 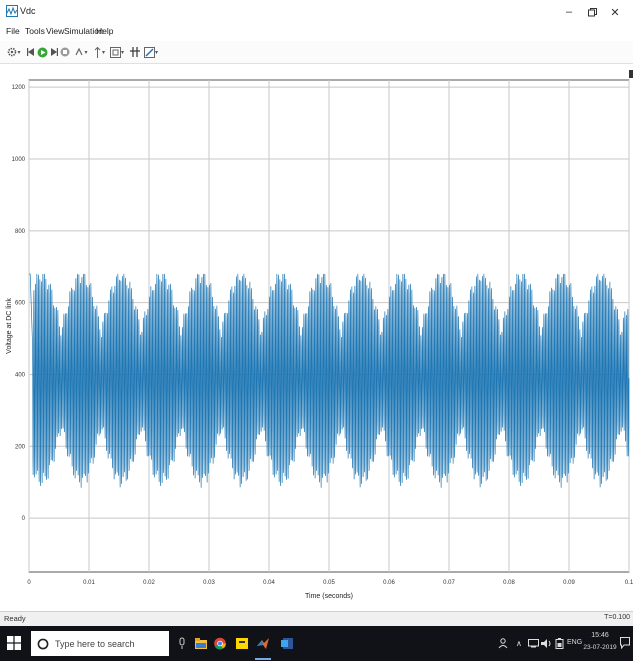 What do you see at coordinates (449, 583) in the screenshot?
I see `x-tick-label: 0.07` at bounding box center [449, 583].